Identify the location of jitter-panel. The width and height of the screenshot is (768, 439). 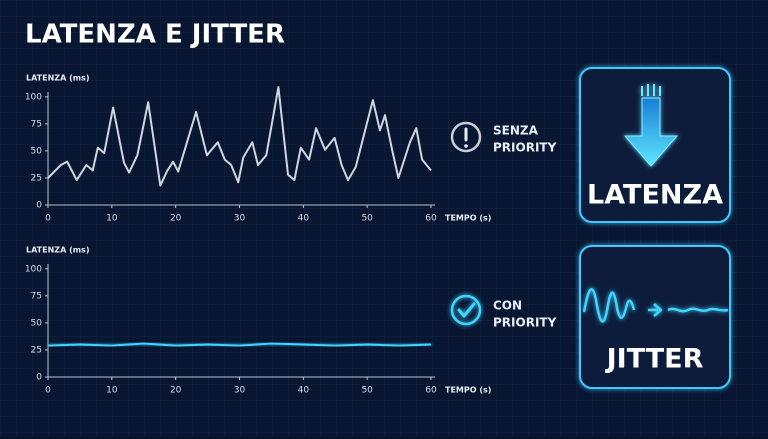
(655, 317).